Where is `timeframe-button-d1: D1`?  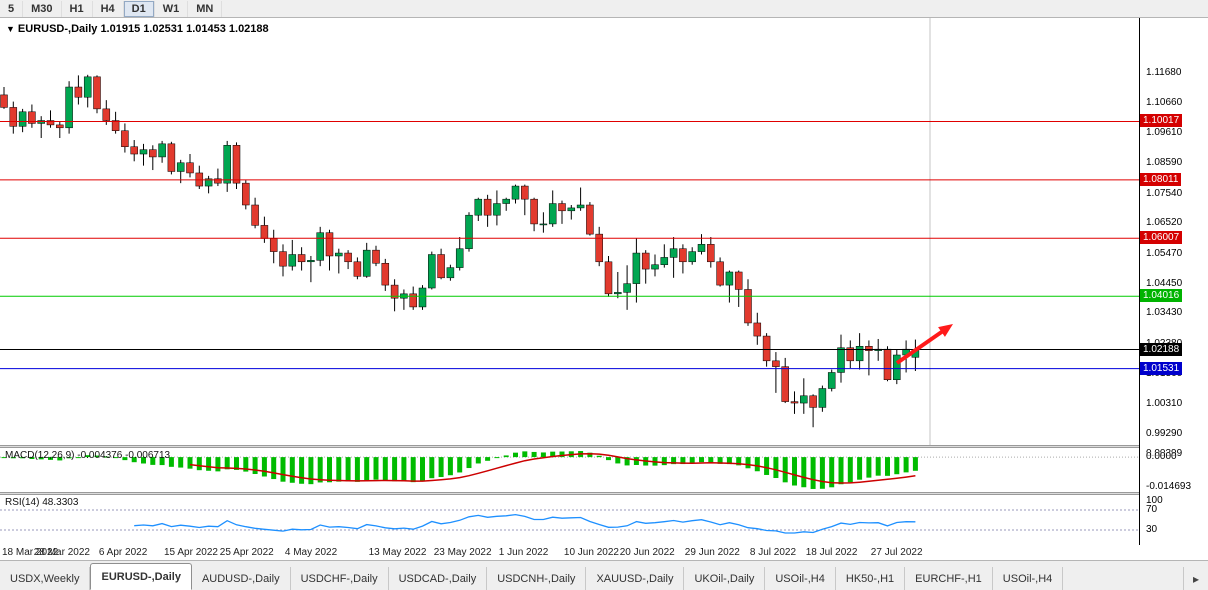
timeframe-button-d1: D1 is located at coordinates (139, 8).